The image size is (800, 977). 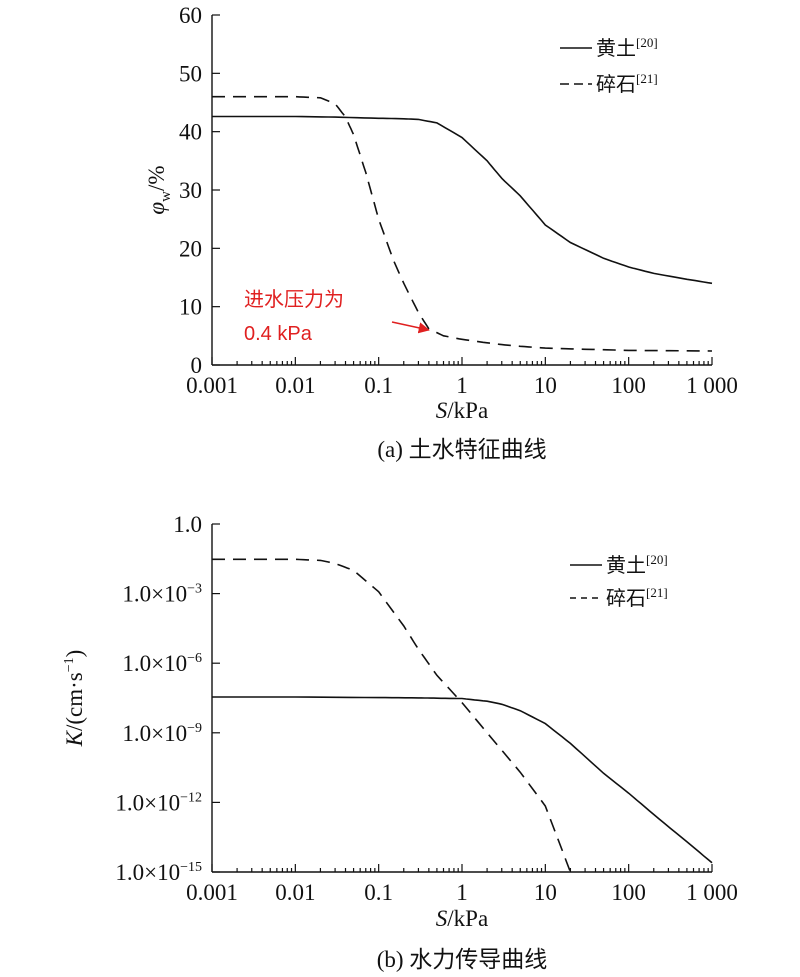 I want to click on chart-b-y-tick-label-1: 1.0×10⁻³, so click(x=162, y=594).